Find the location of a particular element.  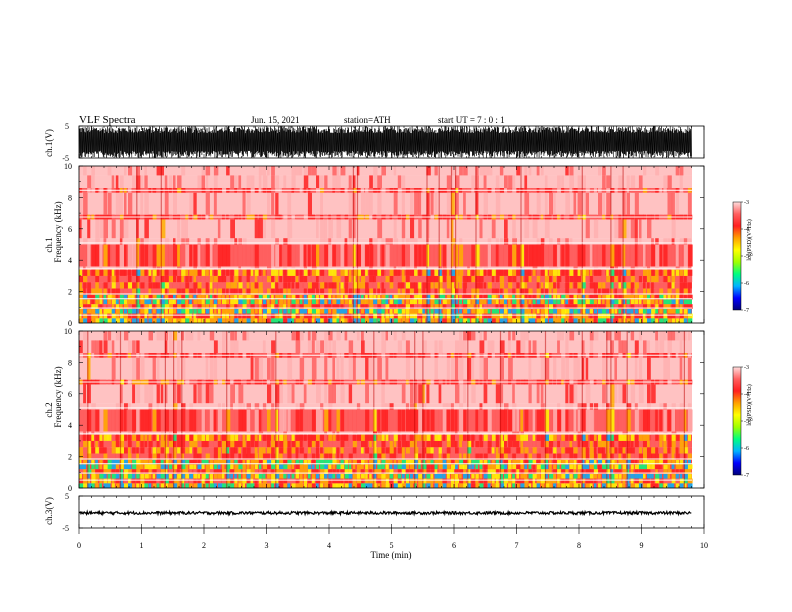

ch1-spec-ytick-label: 10 is located at coordinates (68, 166).